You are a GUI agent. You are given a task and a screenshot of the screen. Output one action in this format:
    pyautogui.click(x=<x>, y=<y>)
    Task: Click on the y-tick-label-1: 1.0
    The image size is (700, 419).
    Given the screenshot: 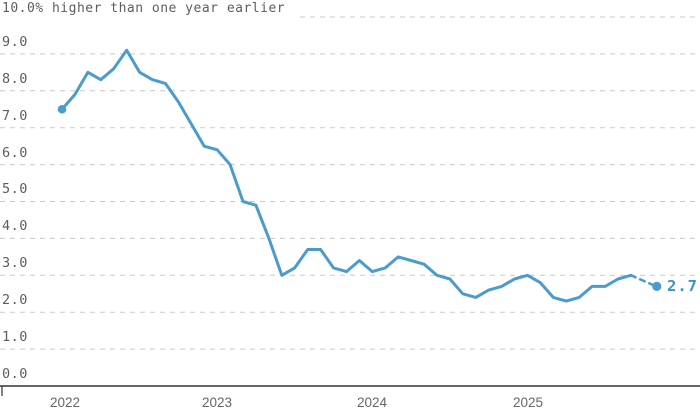 What is the action you would take?
    pyautogui.click(x=15, y=337)
    